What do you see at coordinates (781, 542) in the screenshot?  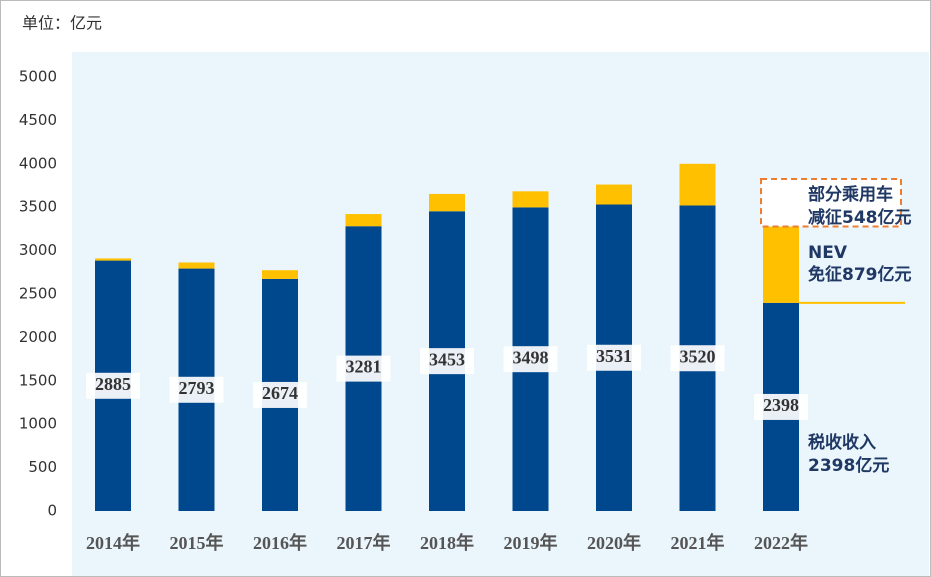 I see `x-tick-label: 2022年` at bounding box center [781, 542].